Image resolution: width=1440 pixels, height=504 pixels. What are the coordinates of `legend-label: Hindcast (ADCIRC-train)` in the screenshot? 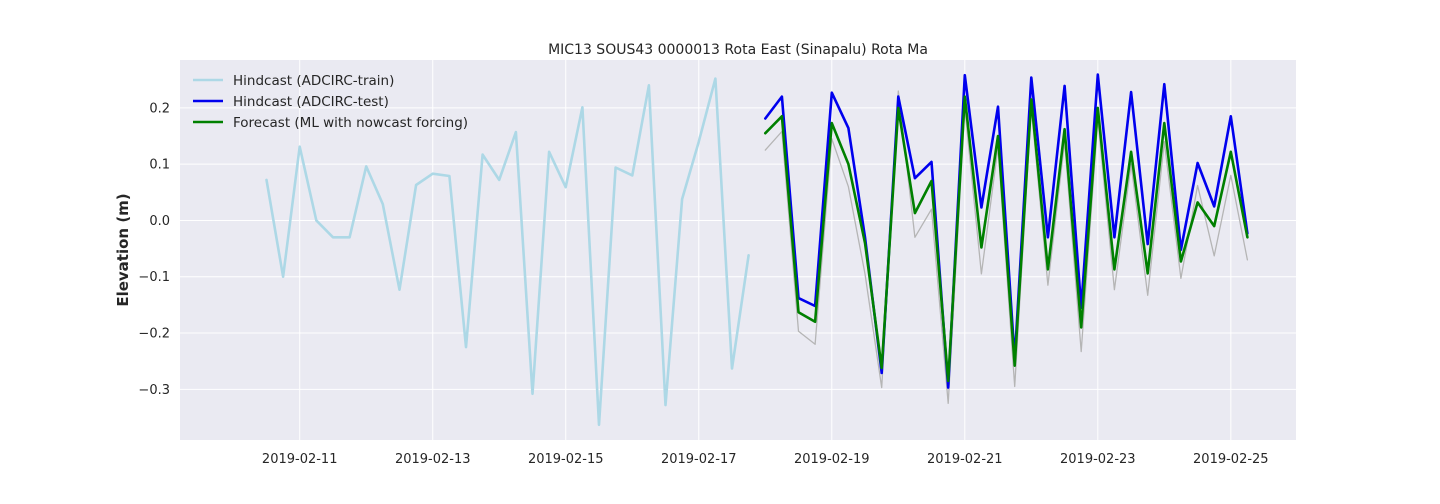 It's located at (313, 81).